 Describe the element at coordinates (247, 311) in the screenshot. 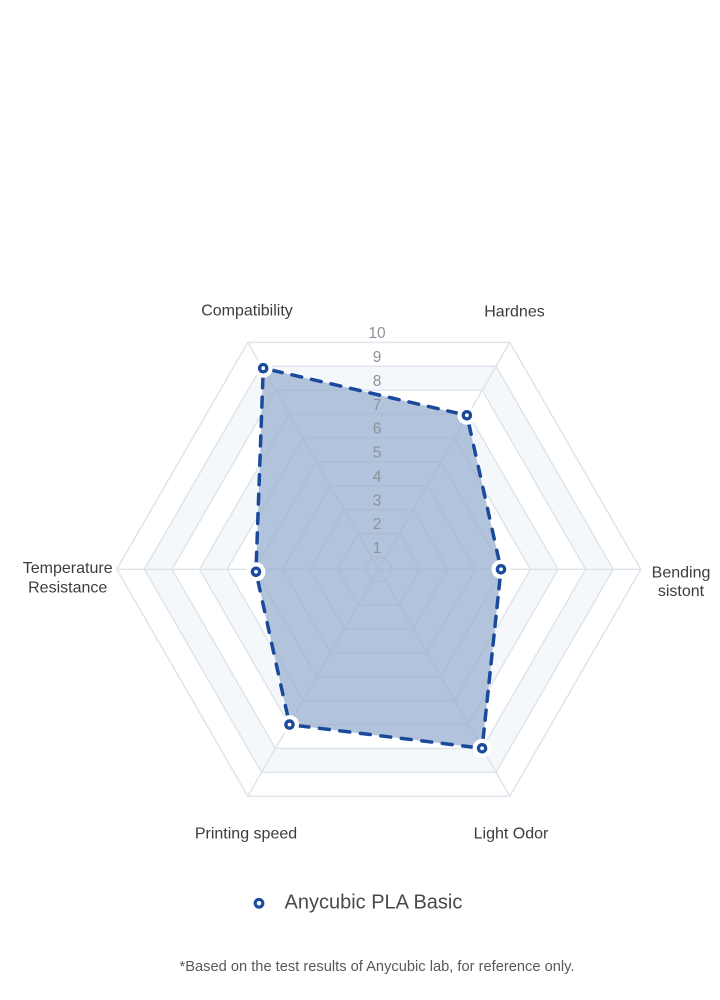

I see `svg-text: Compatibility` at that location.